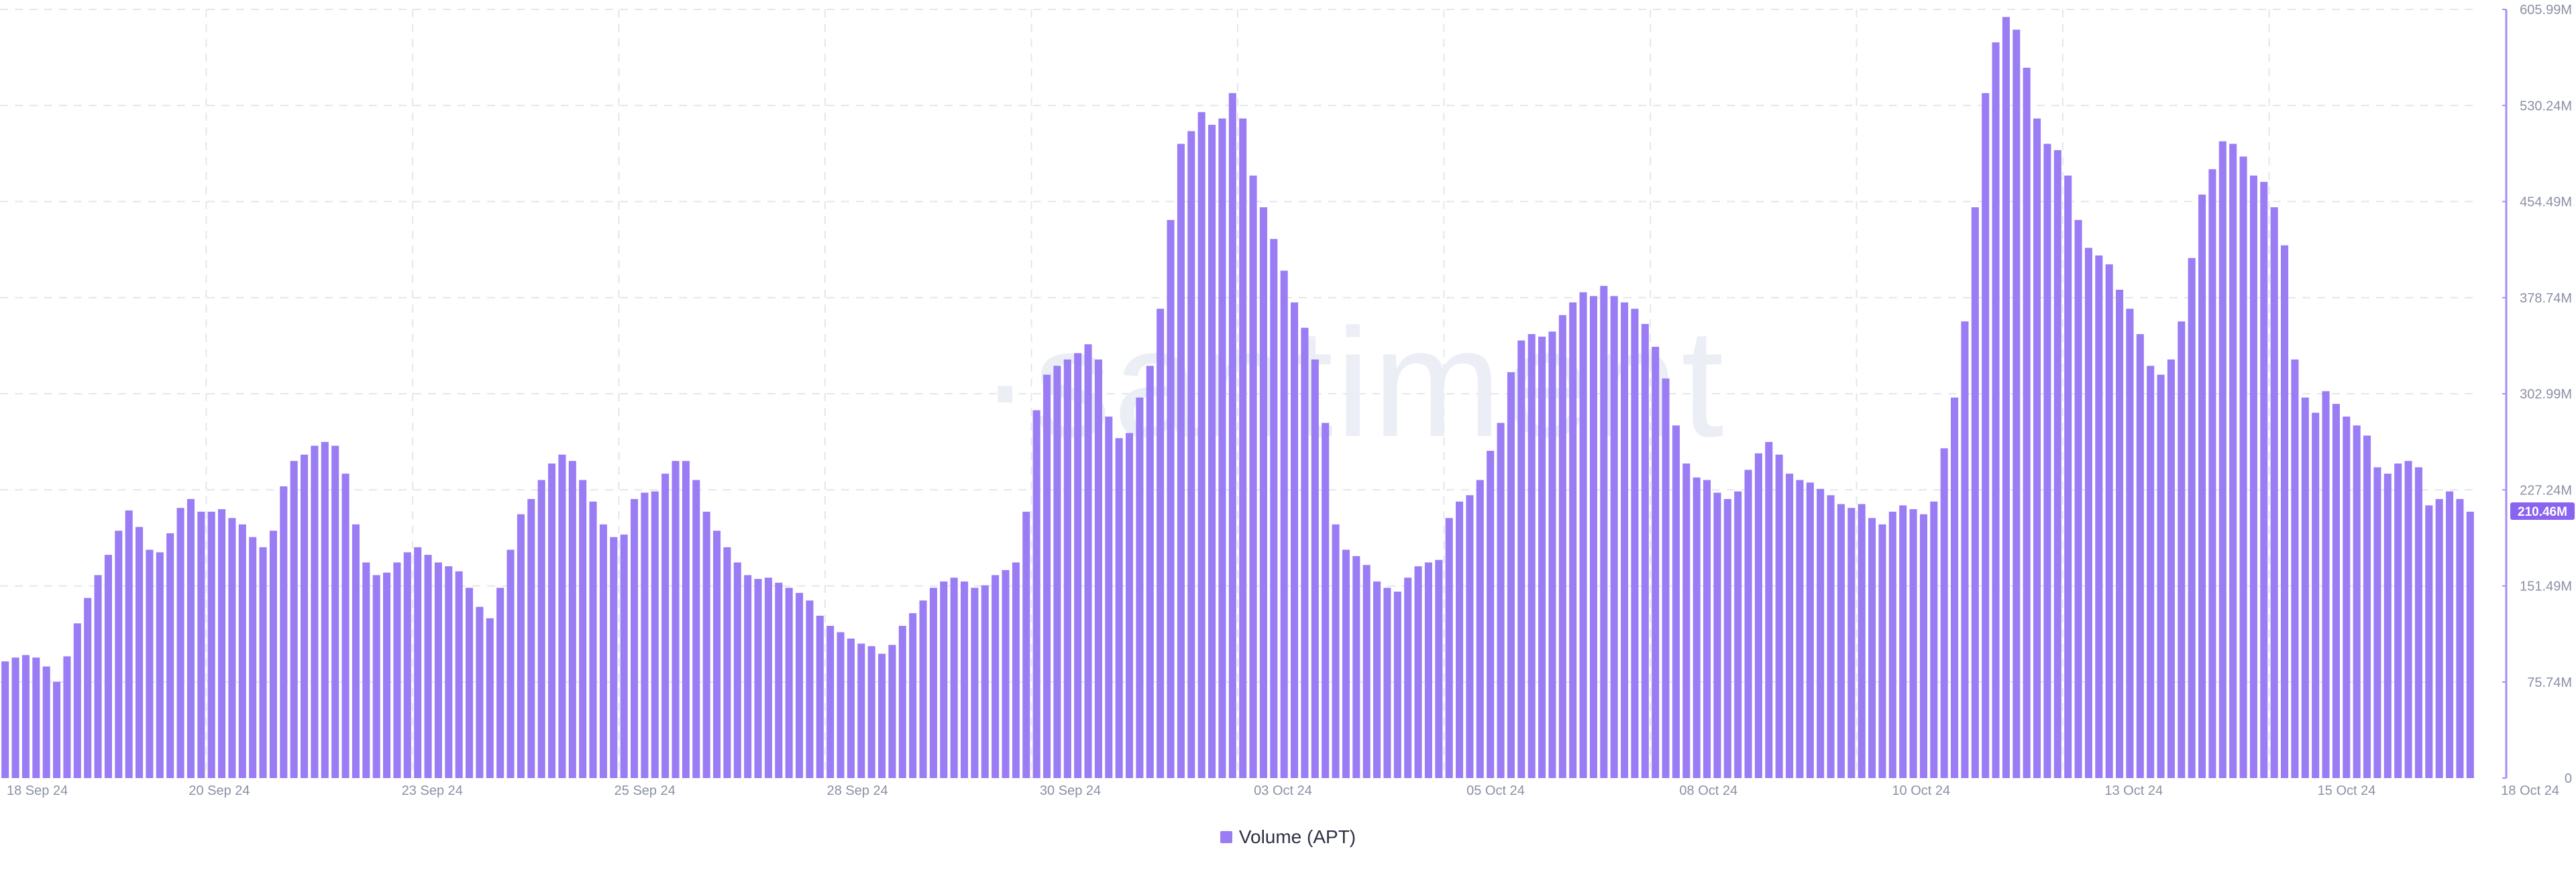 Image resolution: width=2576 pixels, height=872 pixels. I want to click on x-tick-label: 28 Sep 24, so click(857, 790).